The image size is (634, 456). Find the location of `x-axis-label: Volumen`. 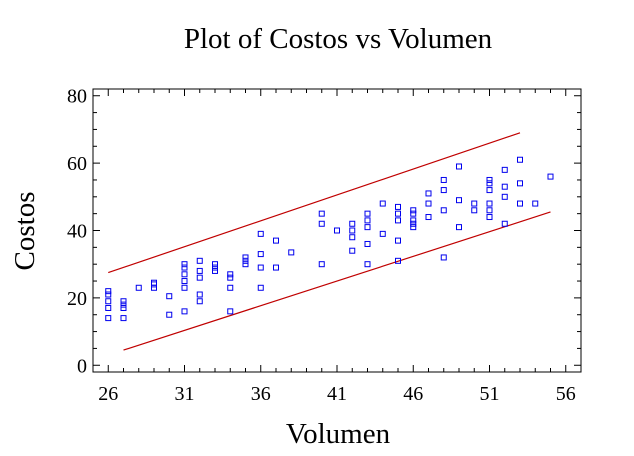

x-axis-label: Volumen is located at coordinates (338, 434).